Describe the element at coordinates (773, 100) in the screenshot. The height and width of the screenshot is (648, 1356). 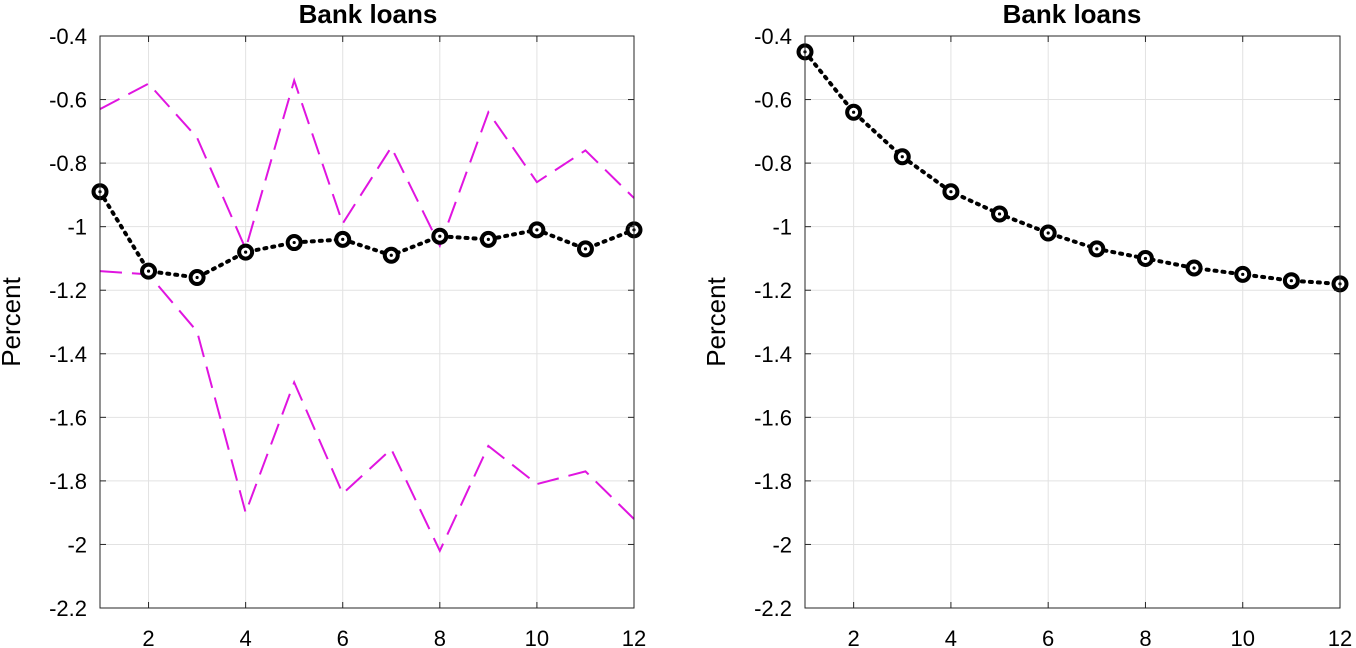
I see `right-chart-y-tick-label: -0.6` at that location.